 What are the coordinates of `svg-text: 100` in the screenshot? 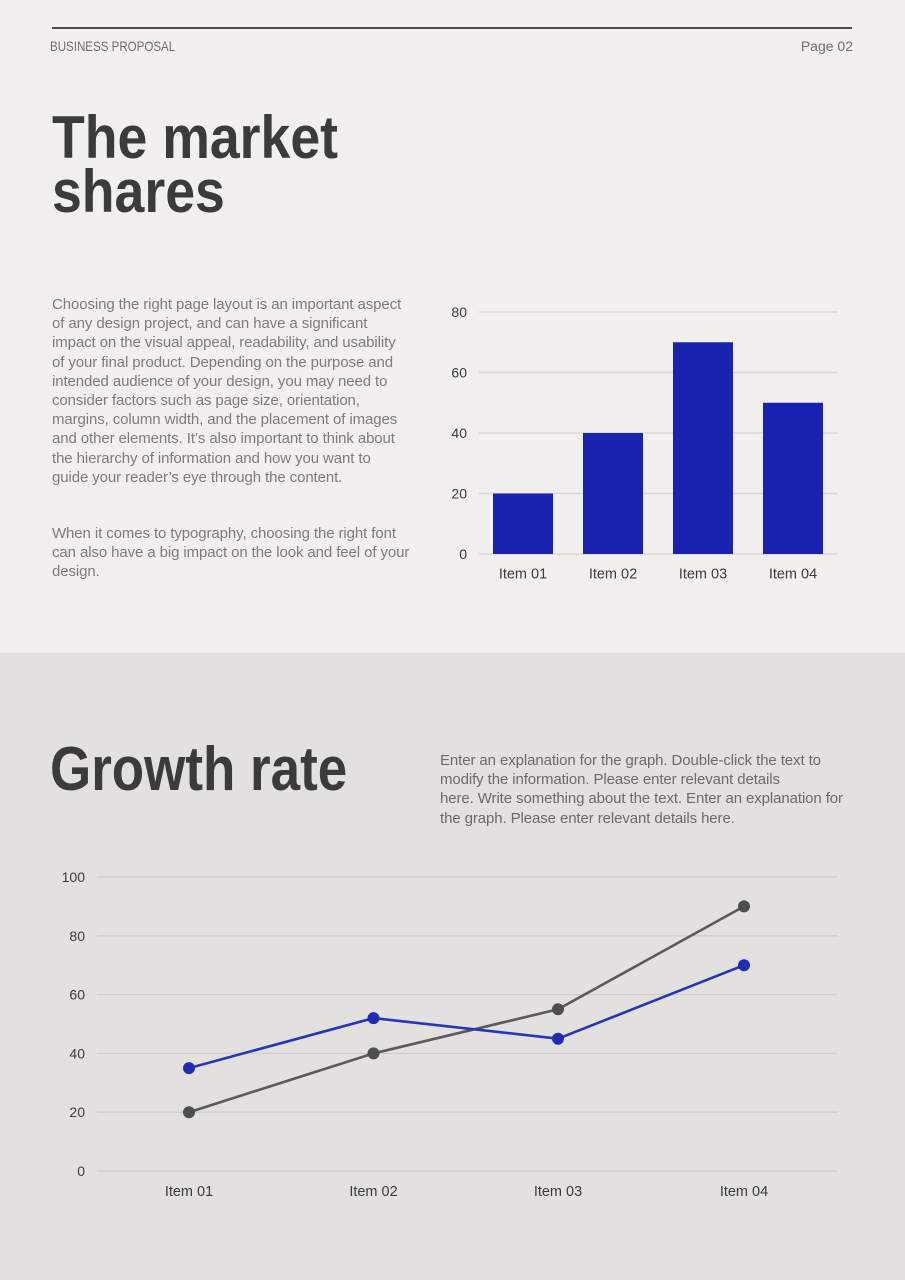 It's located at (74, 877).